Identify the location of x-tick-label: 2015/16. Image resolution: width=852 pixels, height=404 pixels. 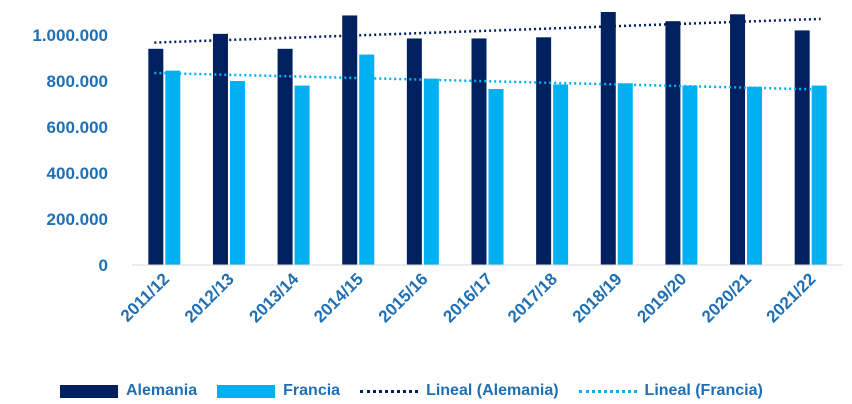
(403, 297).